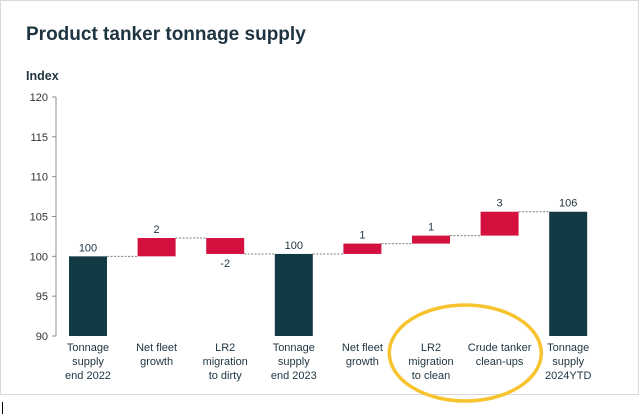 This screenshot has height=416, width=640. Describe the element at coordinates (226, 376) in the screenshot. I see `category-label-line: to dirty` at that location.